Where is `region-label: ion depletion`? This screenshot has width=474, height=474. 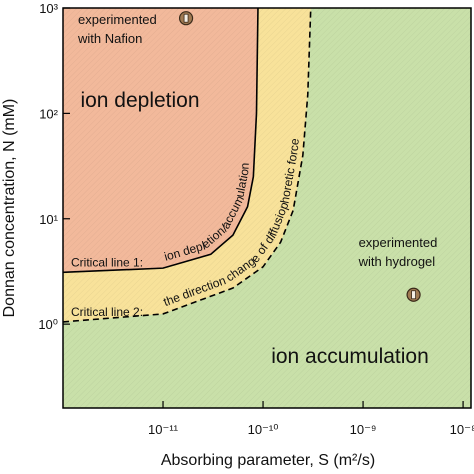
region-label: ion depletion is located at coordinates (139, 100).